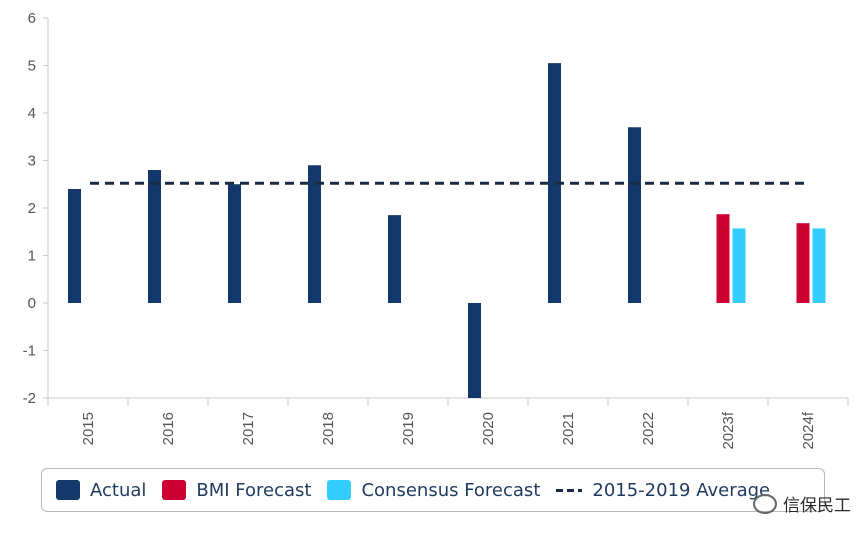  What do you see at coordinates (723, 258) in the screenshot?
I see `bar-bmi-forecast-2023f` at bounding box center [723, 258].